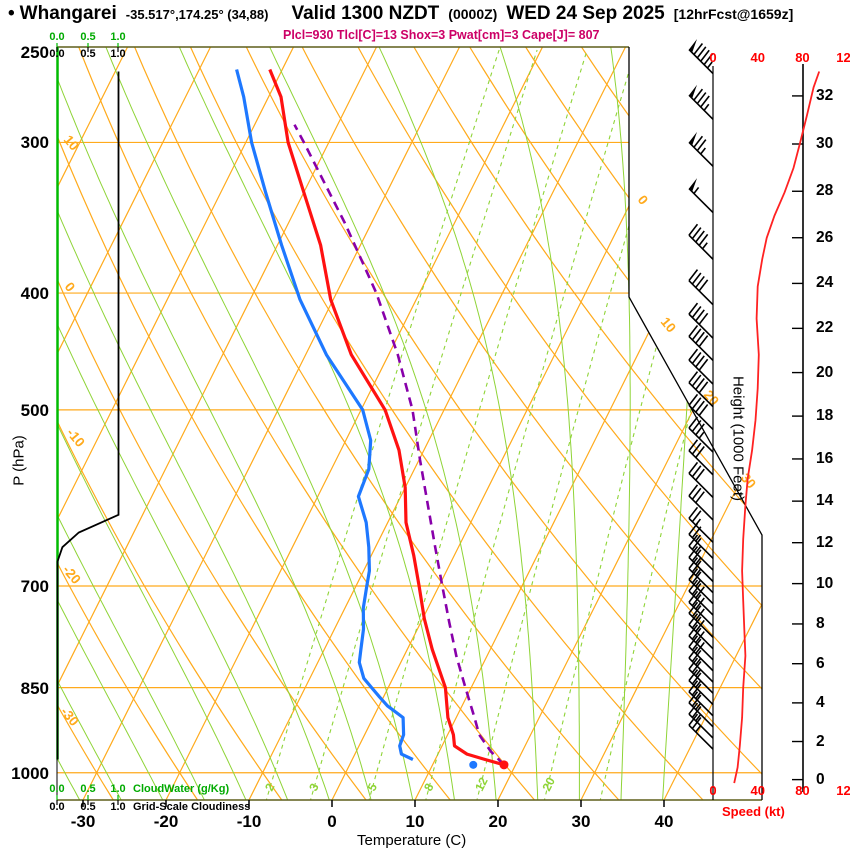 The height and width of the screenshot is (860, 850). What do you see at coordinates (88, 415) in the screenshot?
I see `cloudiness-profile` at bounding box center [88, 415].